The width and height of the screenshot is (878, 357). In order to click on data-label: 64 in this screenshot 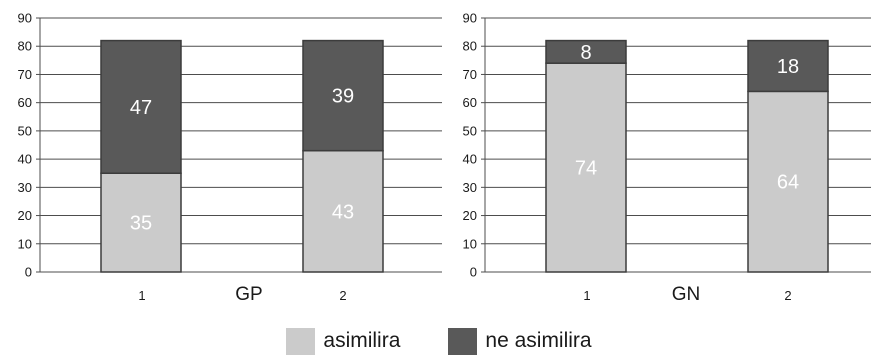, I will do `click(788, 183)`.